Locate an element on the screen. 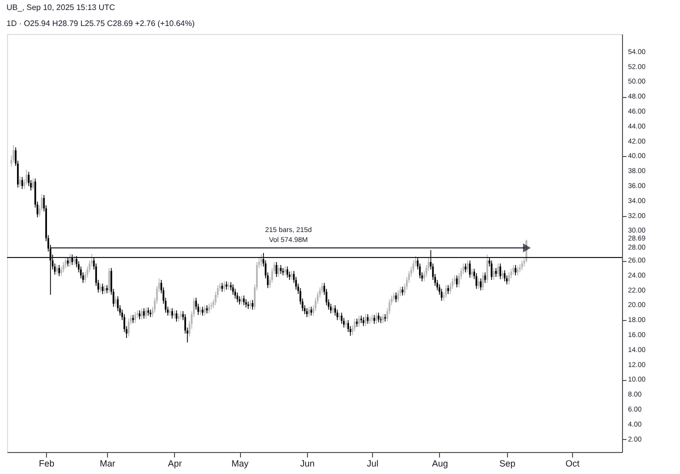  chart-title: UB_, Sep 10, 2025 15:13 UTC is located at coordinates (61, 7).